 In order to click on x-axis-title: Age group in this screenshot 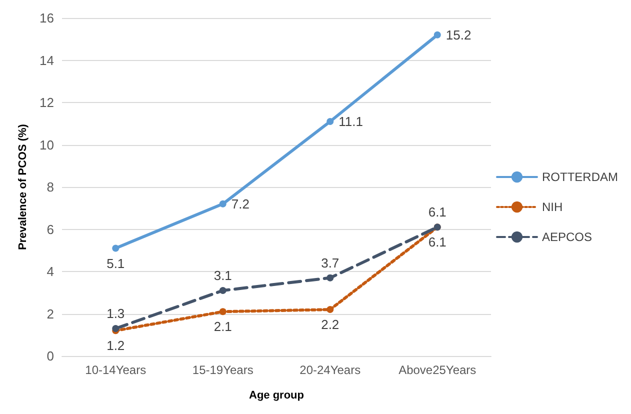, I will do `click(276, 396)`.